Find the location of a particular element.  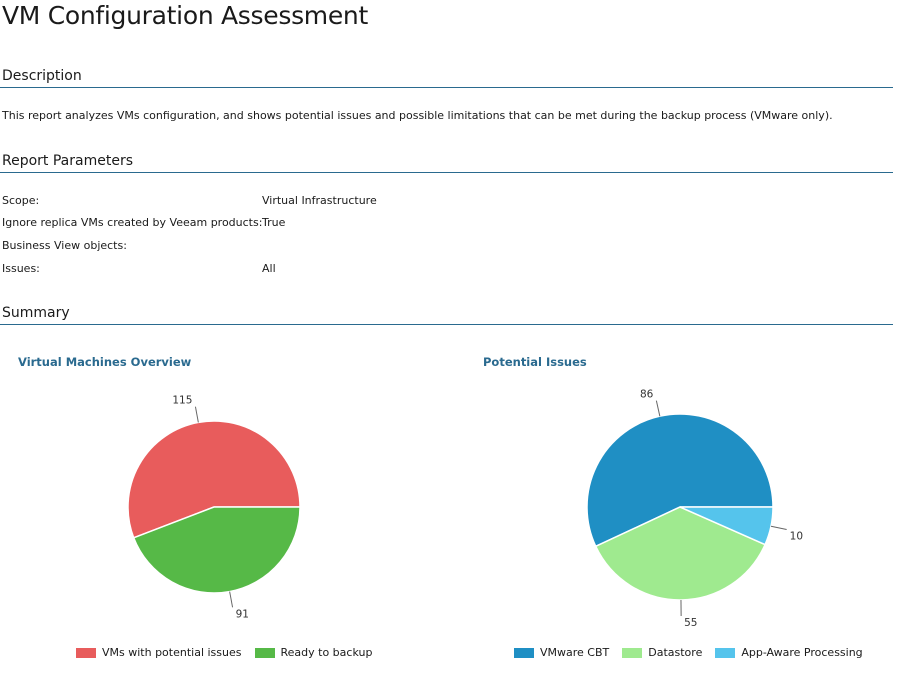

vm-overview-pie-chart: 115 91 is located at coordinates (214, 507).